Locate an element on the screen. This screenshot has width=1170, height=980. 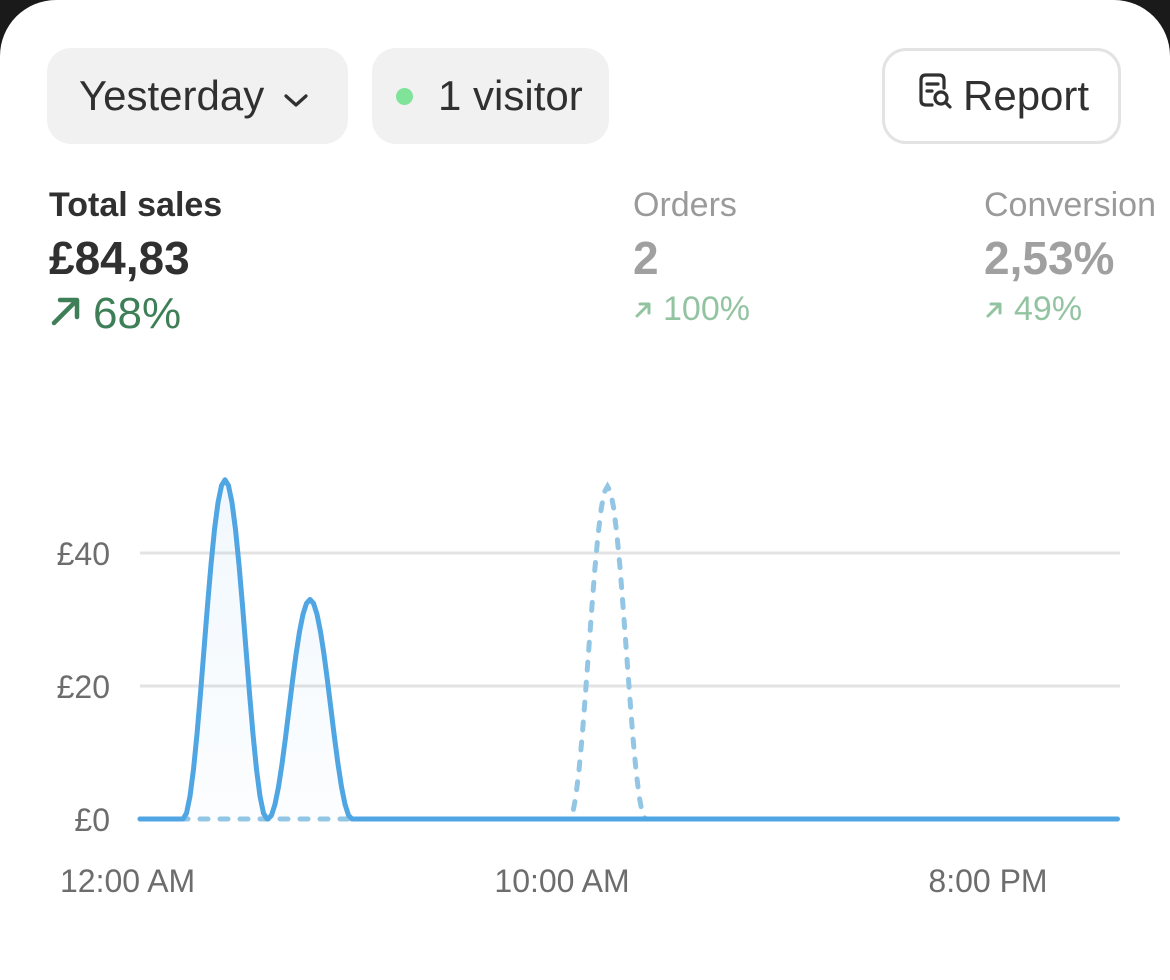
x-tick-label: 8:00 PM is located at coordinates (987, 881).